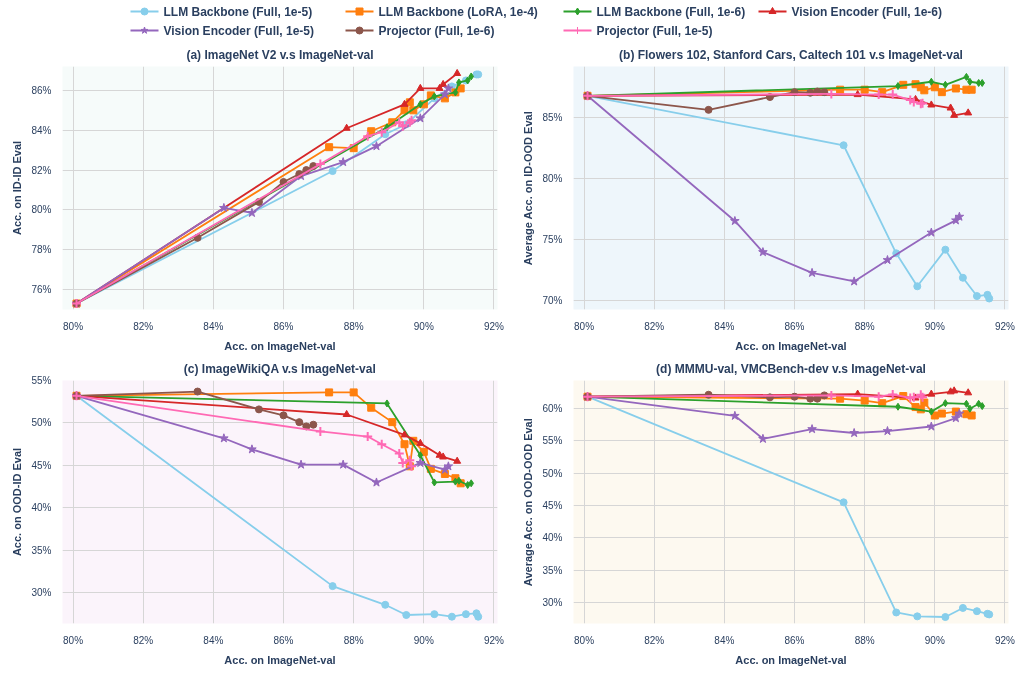  I want to click on legend-label: LLM Backbone (LoRA, 1e-4), so click(458, 11).